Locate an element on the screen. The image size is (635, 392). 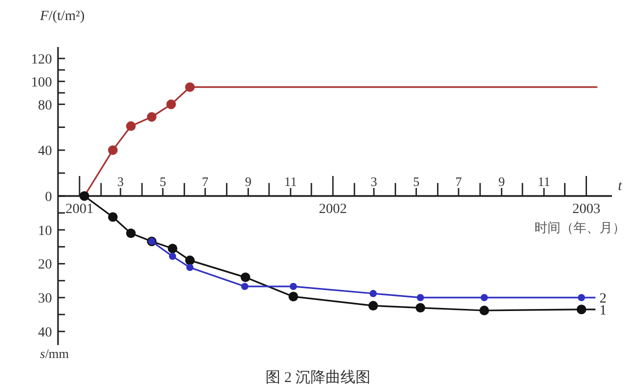
annotation: 时间（年、月） is located at coordinates (580, 227).